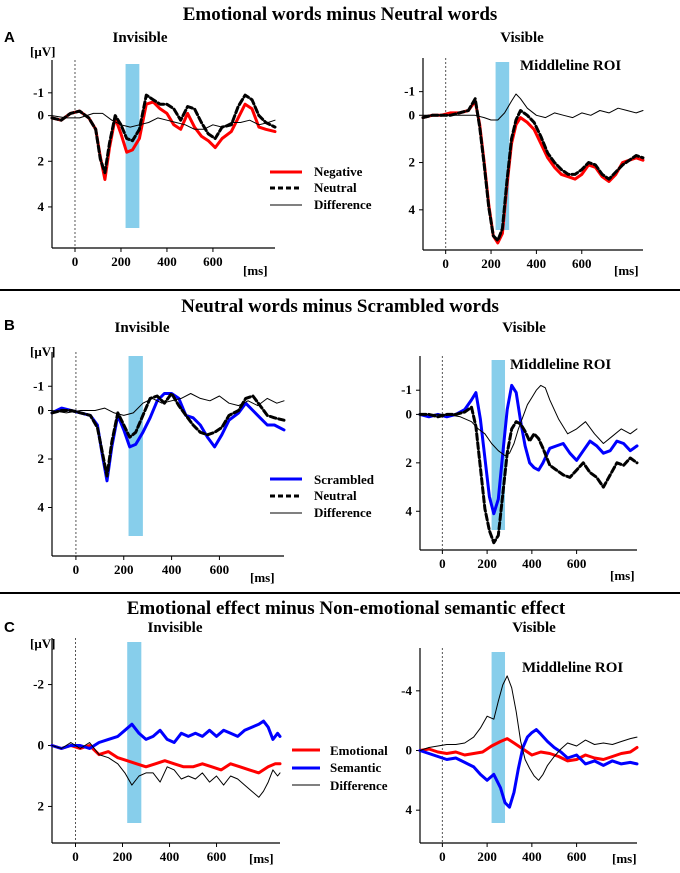 The image size is (680, 873). I want to click on panel-b-visible-x-tick-label: 400, so click(532, 563).